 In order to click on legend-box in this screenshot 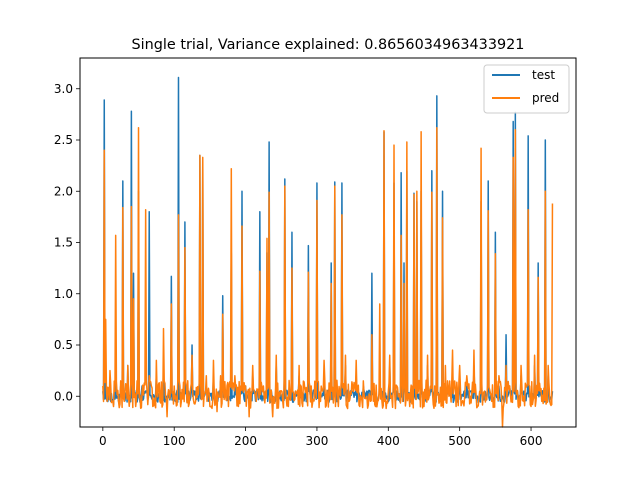, I will do `click(526, 89)`.